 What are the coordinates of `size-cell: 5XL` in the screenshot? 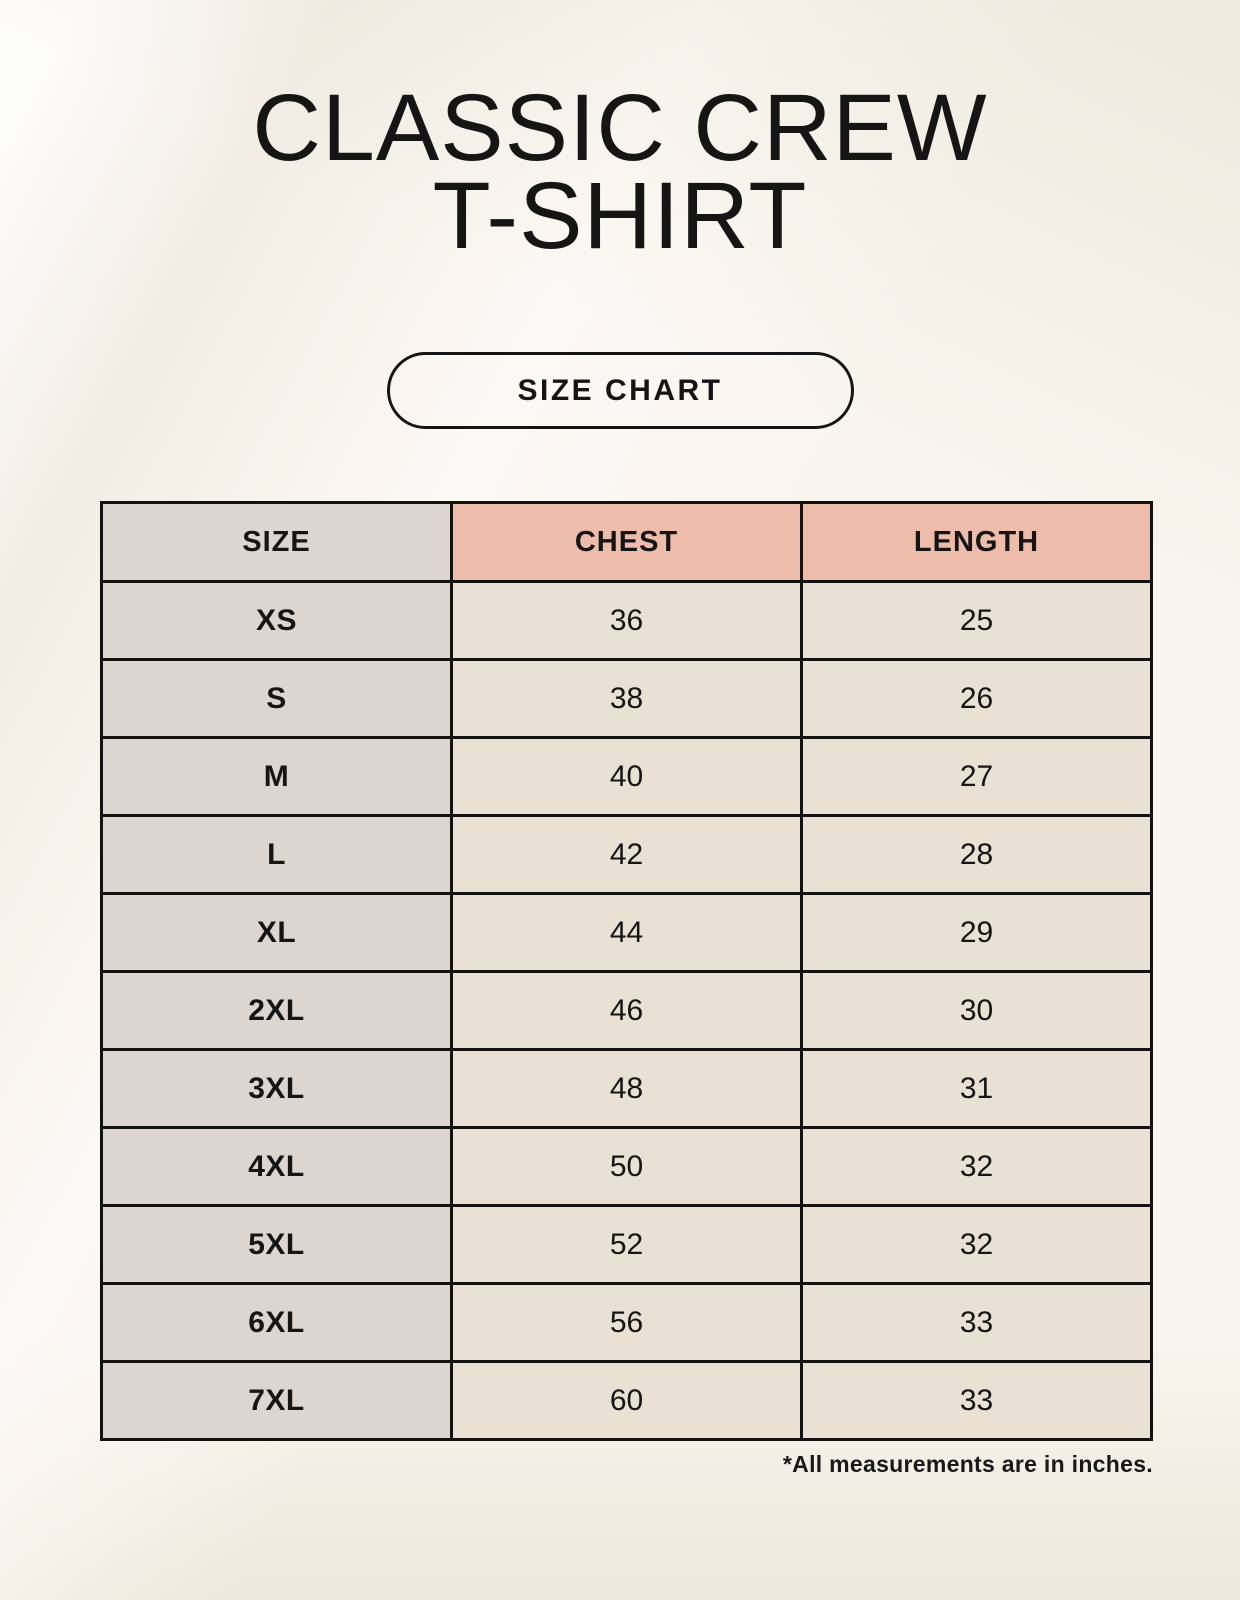 It's located at (276, 1244).